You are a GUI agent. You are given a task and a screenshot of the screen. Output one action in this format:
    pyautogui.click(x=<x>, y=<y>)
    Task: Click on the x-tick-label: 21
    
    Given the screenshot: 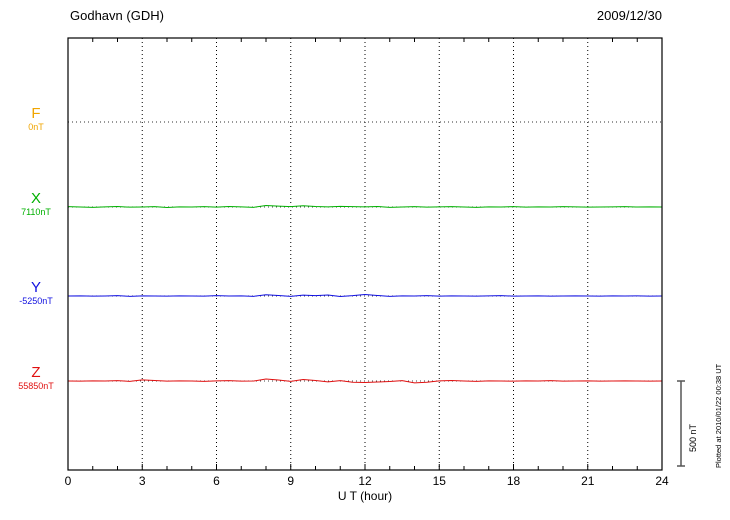 What is the action you would take?
    pyautogui.click(x=588, y=481)
    